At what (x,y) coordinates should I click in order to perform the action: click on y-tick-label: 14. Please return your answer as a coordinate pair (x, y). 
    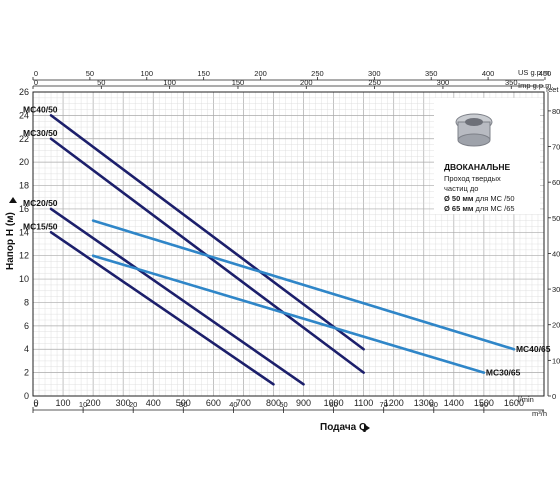
    Looking at the image, I should click on (24, 232).